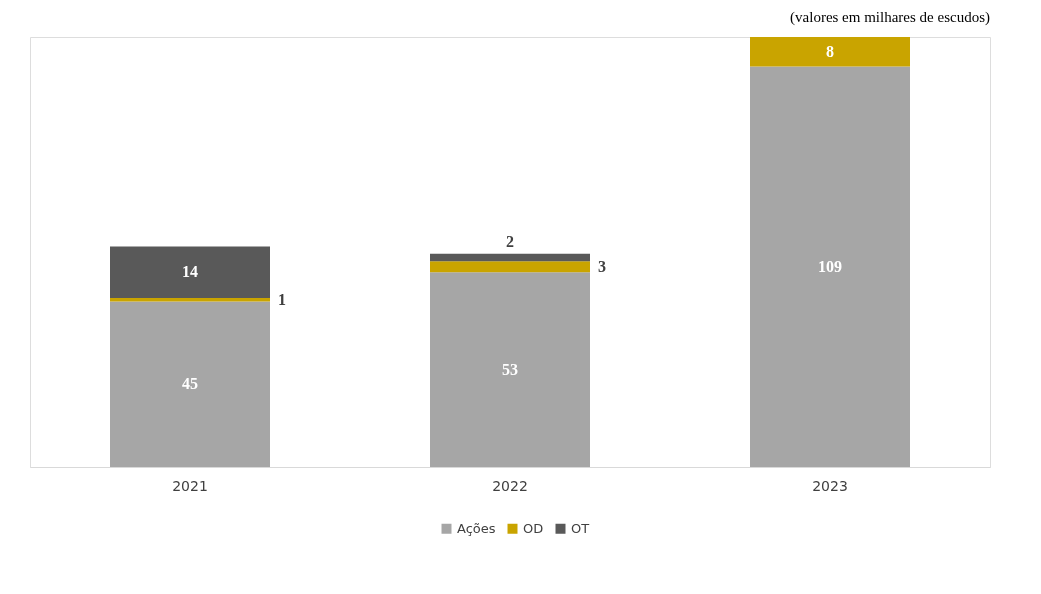  What do you see at coordinates (602, 266) in the screenshot?
I see `data-label: 3` at bounding box center [602, 266].